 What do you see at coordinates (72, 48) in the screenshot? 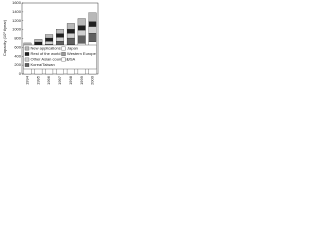
I see `legend-label: Japan` at bounding box center [72, 48].